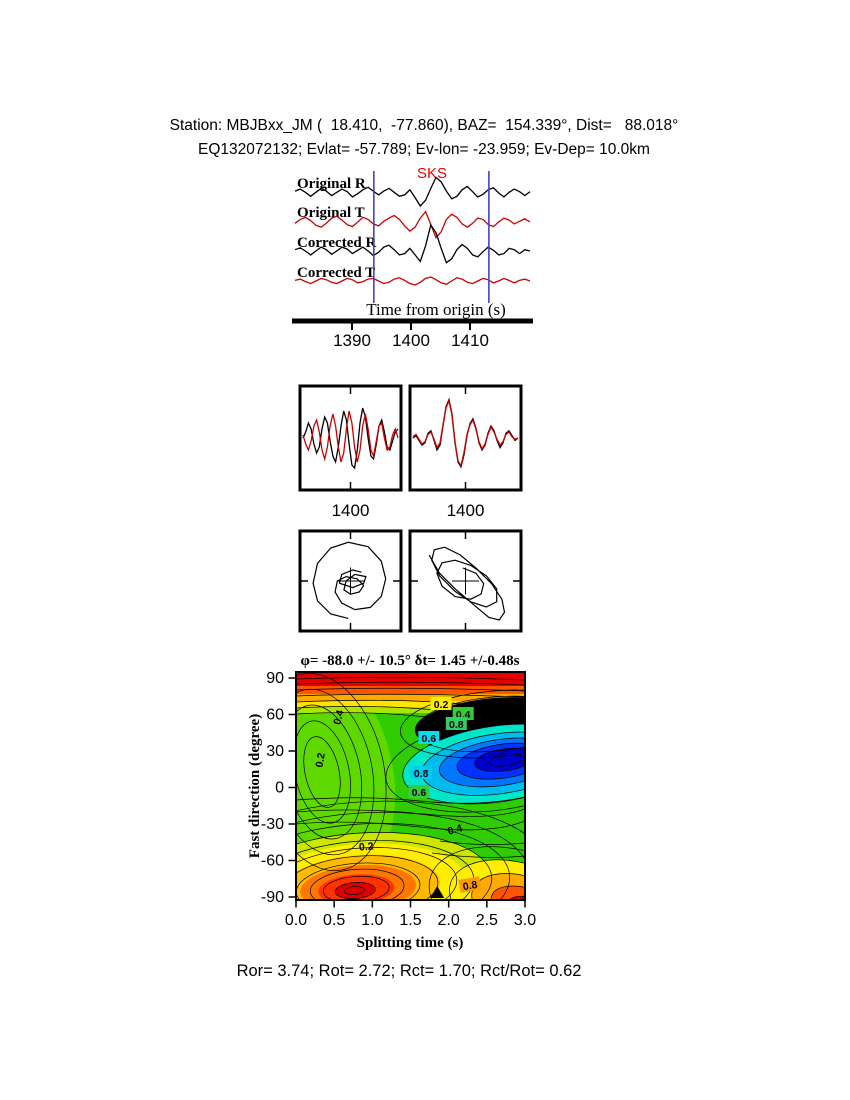 The height and width of the screenshot is (1100, 850). I want to click on contour-level-labels: 0.20.40.80.60.80.60.40.20.40.20.8, so click(398, 795).